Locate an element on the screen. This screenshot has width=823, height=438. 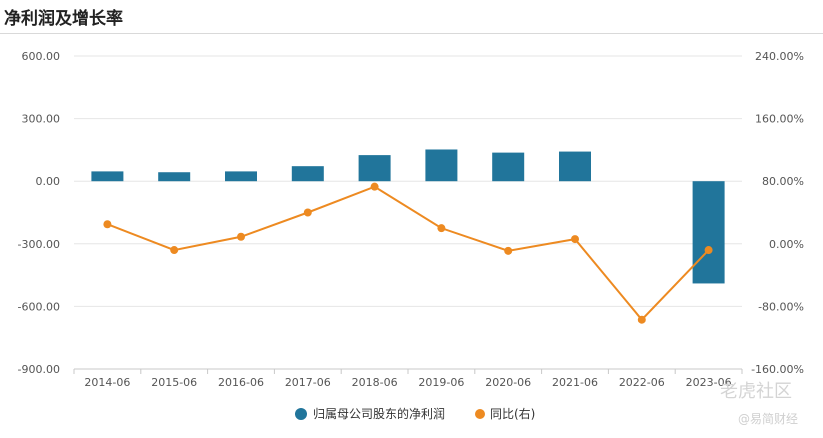
x-tick-label: 2017-06 is located at coordinates (308, 382).